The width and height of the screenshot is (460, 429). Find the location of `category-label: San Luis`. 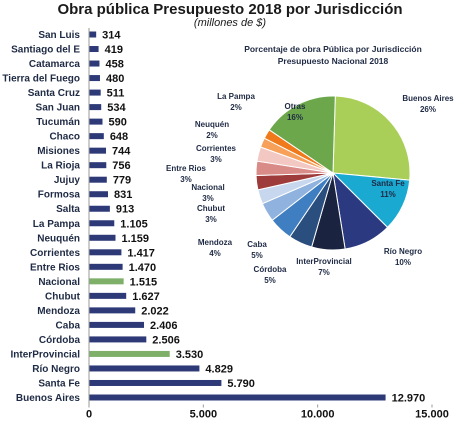

category-label: San Luis is located at coordinates (59, 35).